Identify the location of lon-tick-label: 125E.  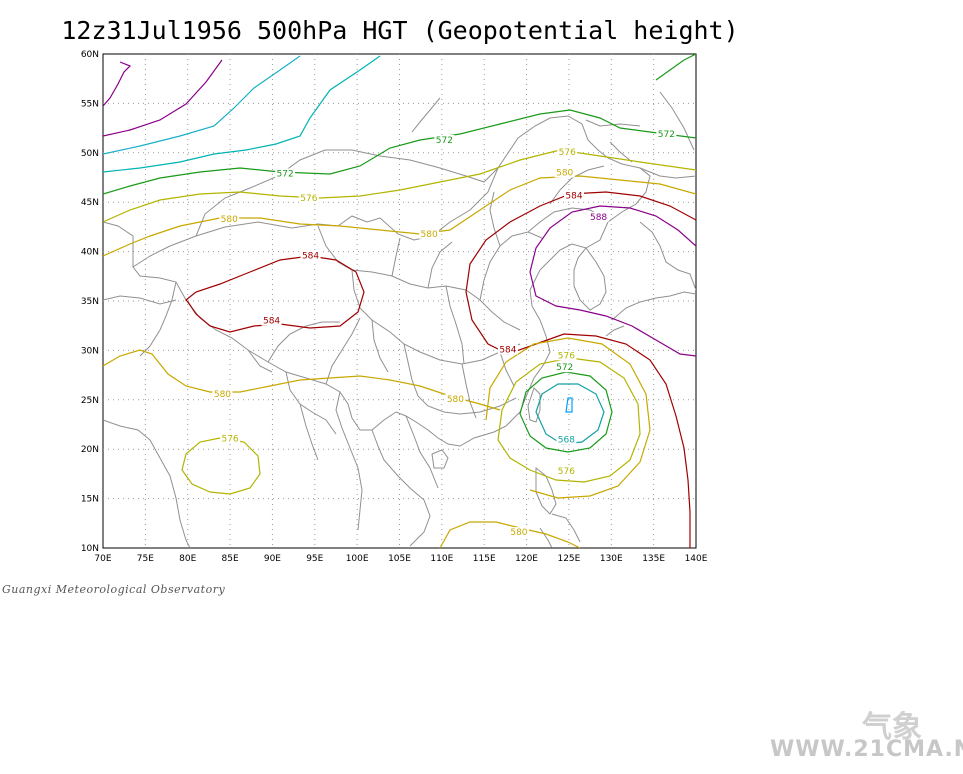
(568, 559).